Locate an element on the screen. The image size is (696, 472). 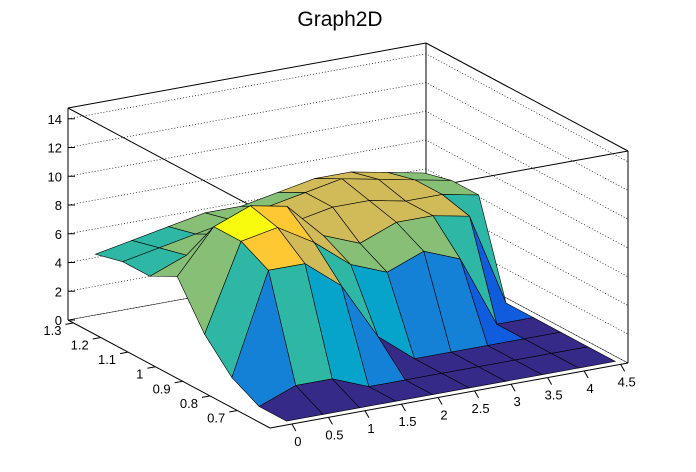
x-tick-label: 0 is located at coordinates (297, 441).